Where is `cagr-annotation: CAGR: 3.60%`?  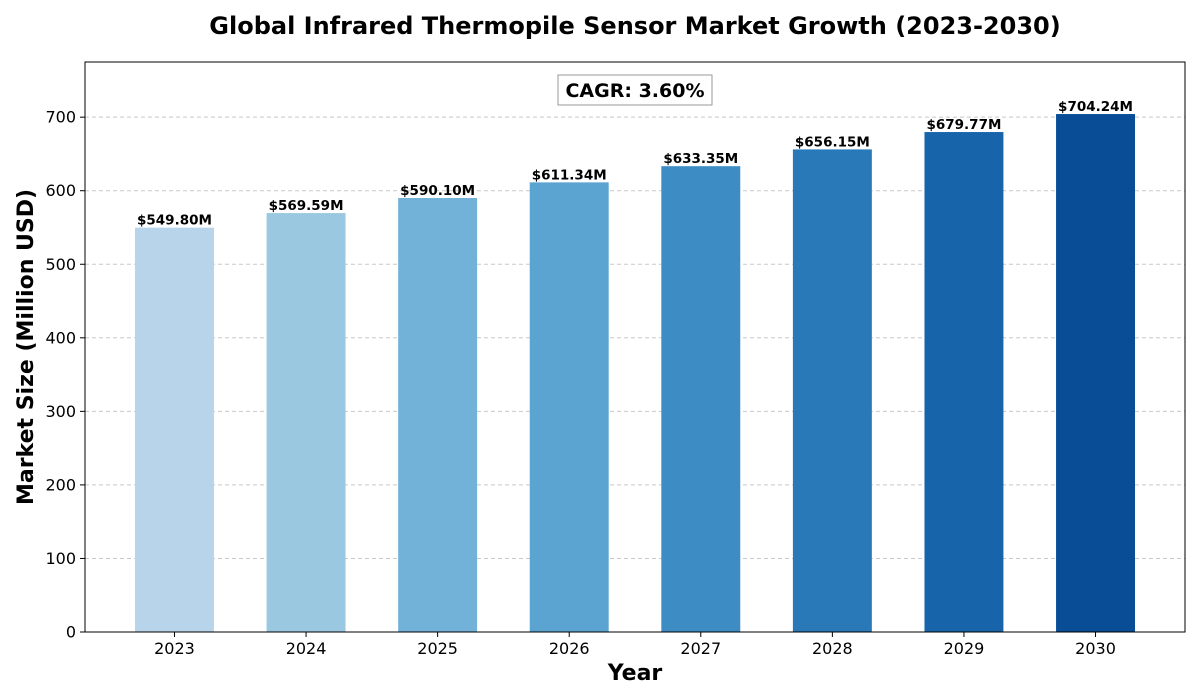 cagr-annotation: CAGR: 3.60% is located at coordinates (635, 90).